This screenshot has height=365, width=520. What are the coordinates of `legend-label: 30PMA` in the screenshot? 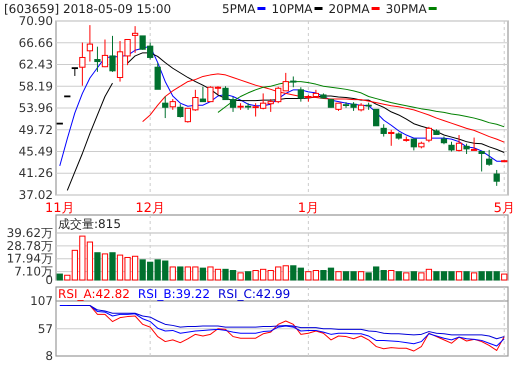 It's located at (407, 9).